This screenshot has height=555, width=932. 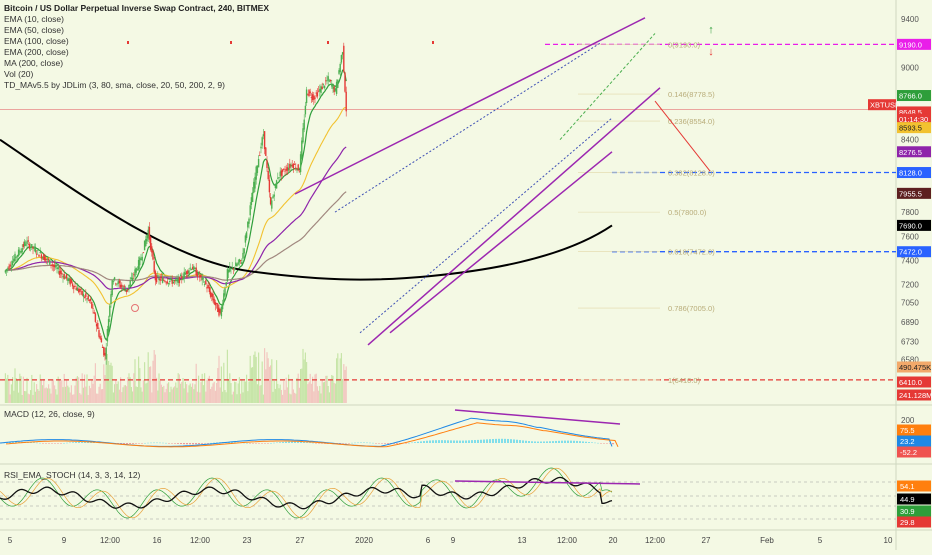 What do you see at coordinates (501, 242) in the screenshot?
I see `trend-channel-line` at bounding box center [501, 242].